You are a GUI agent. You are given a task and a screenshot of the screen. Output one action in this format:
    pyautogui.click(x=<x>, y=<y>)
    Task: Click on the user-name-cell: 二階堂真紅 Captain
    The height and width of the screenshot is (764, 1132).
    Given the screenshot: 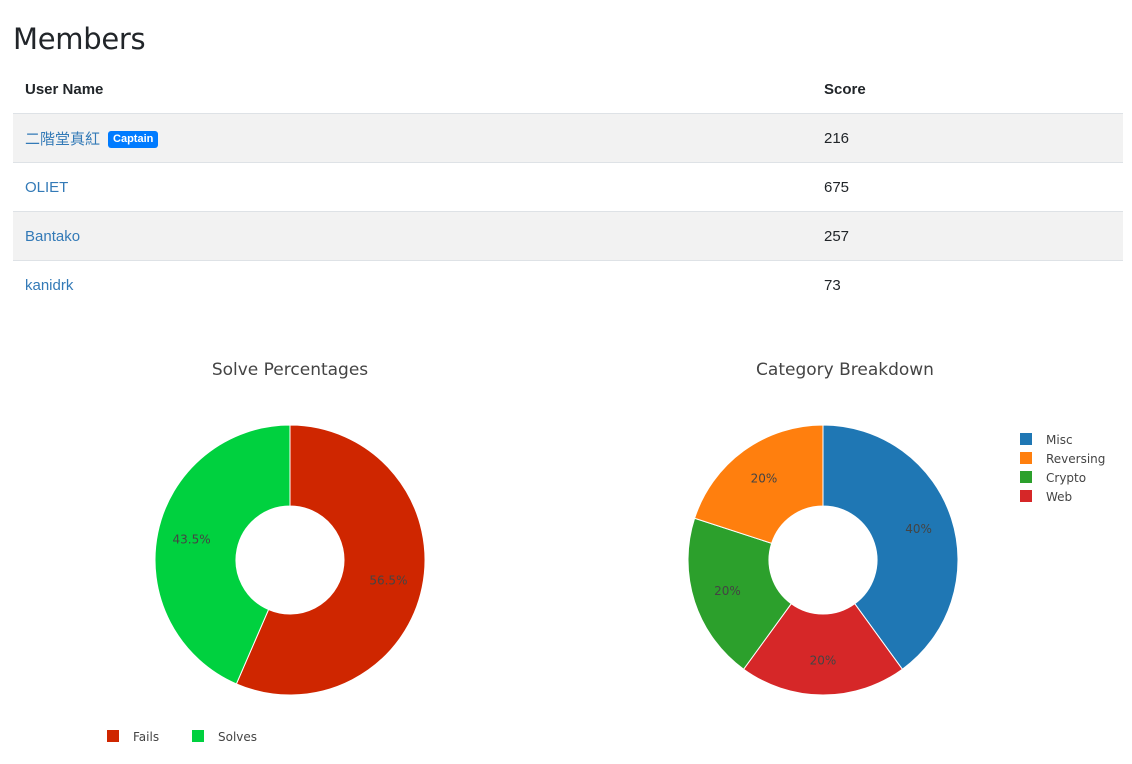 What is the action you would take?
    pyautogui.click(x=412, y=138)
    